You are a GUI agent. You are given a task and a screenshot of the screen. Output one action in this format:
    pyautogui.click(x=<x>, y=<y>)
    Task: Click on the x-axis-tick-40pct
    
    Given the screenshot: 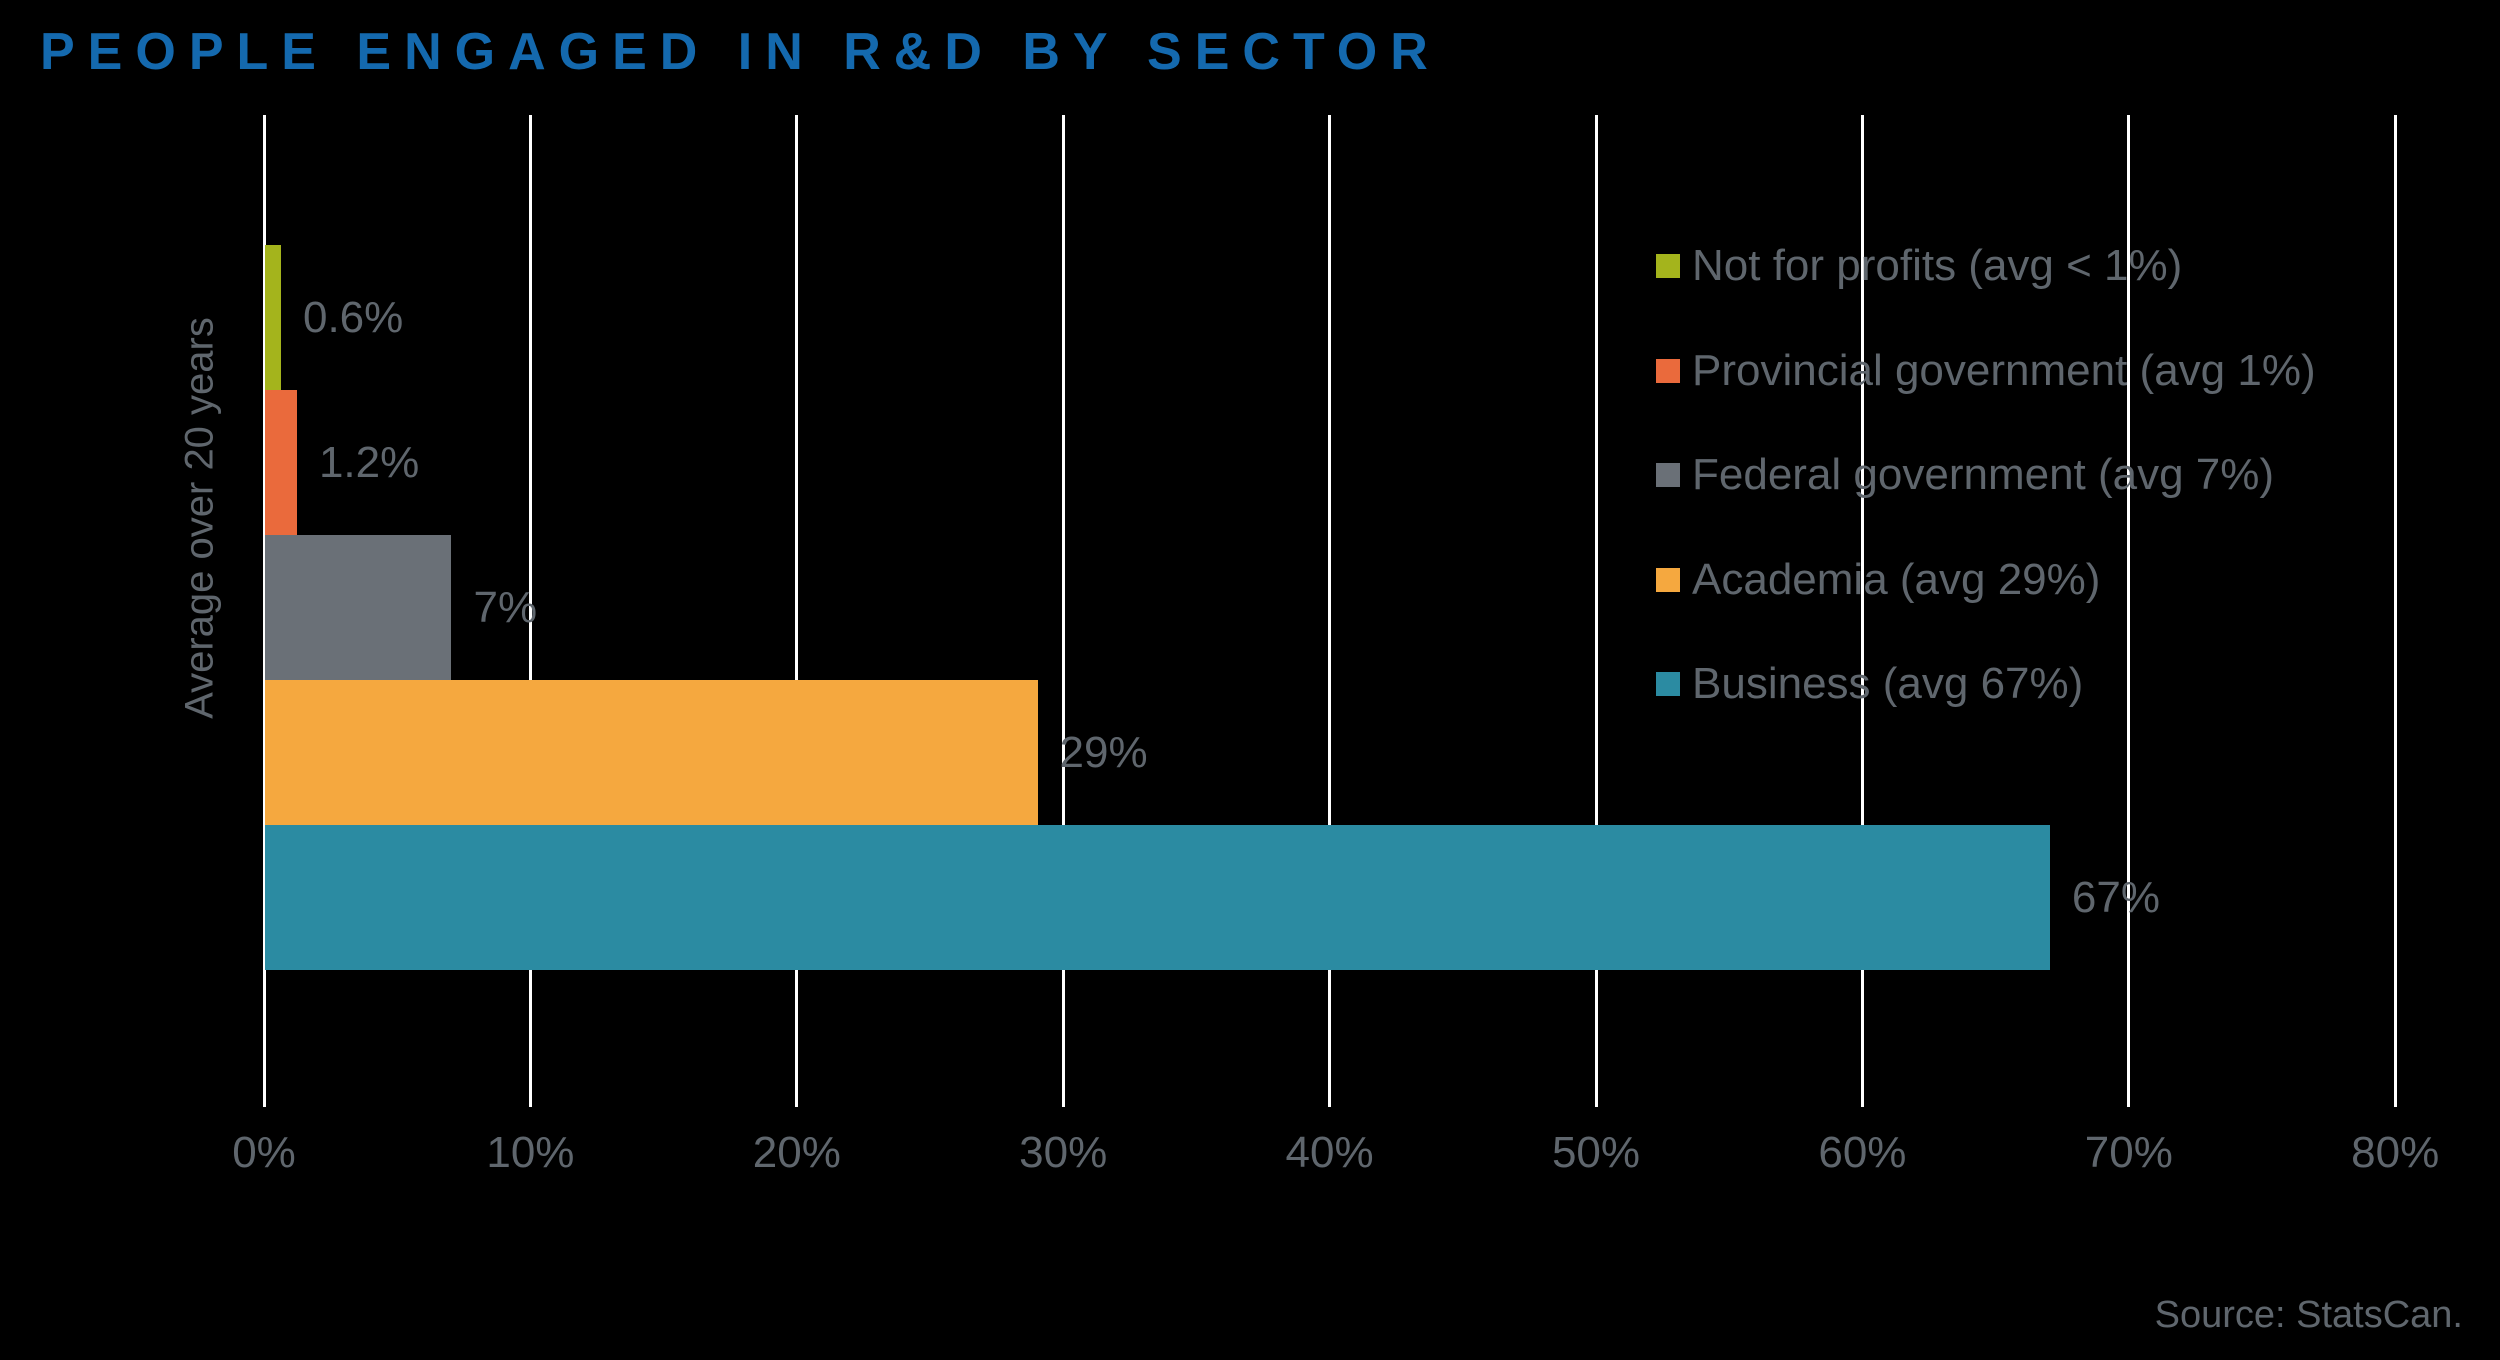 What is the action you would take?
    pyautogui.click(x=1330, y=1096)
    